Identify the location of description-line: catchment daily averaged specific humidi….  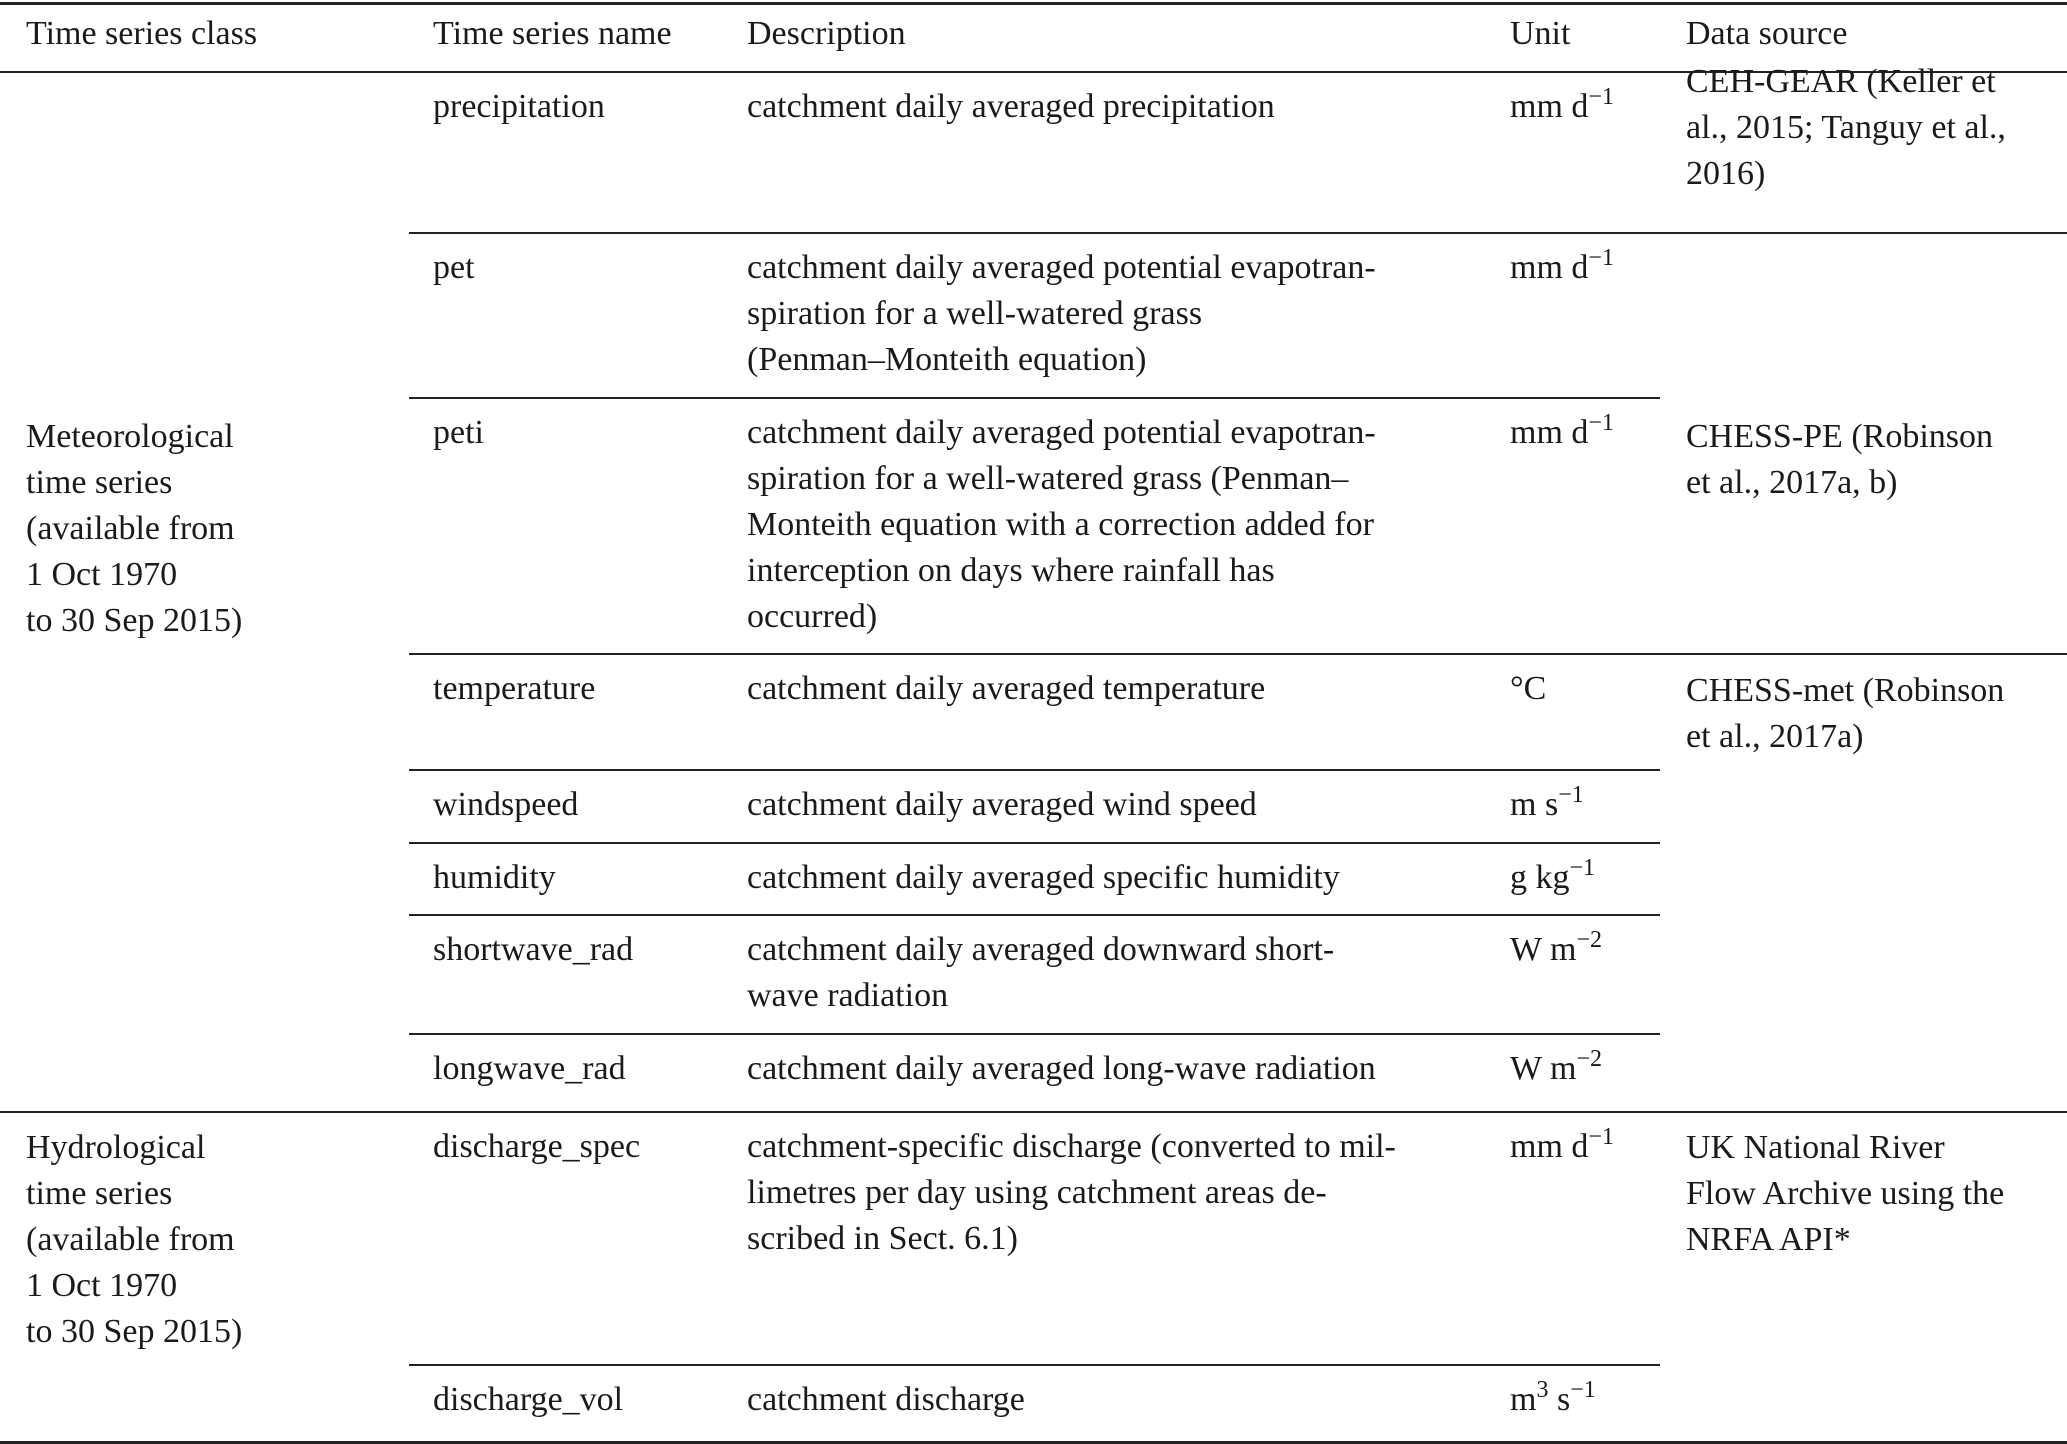
(1043, 877).